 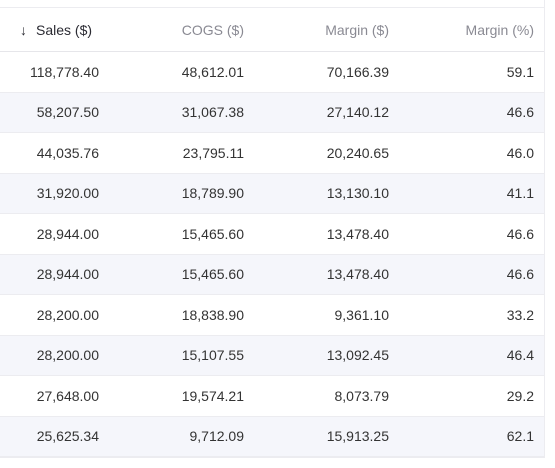 I want to click on margin-dollars-cell: 8,073.79, so click(x=362, y=395).